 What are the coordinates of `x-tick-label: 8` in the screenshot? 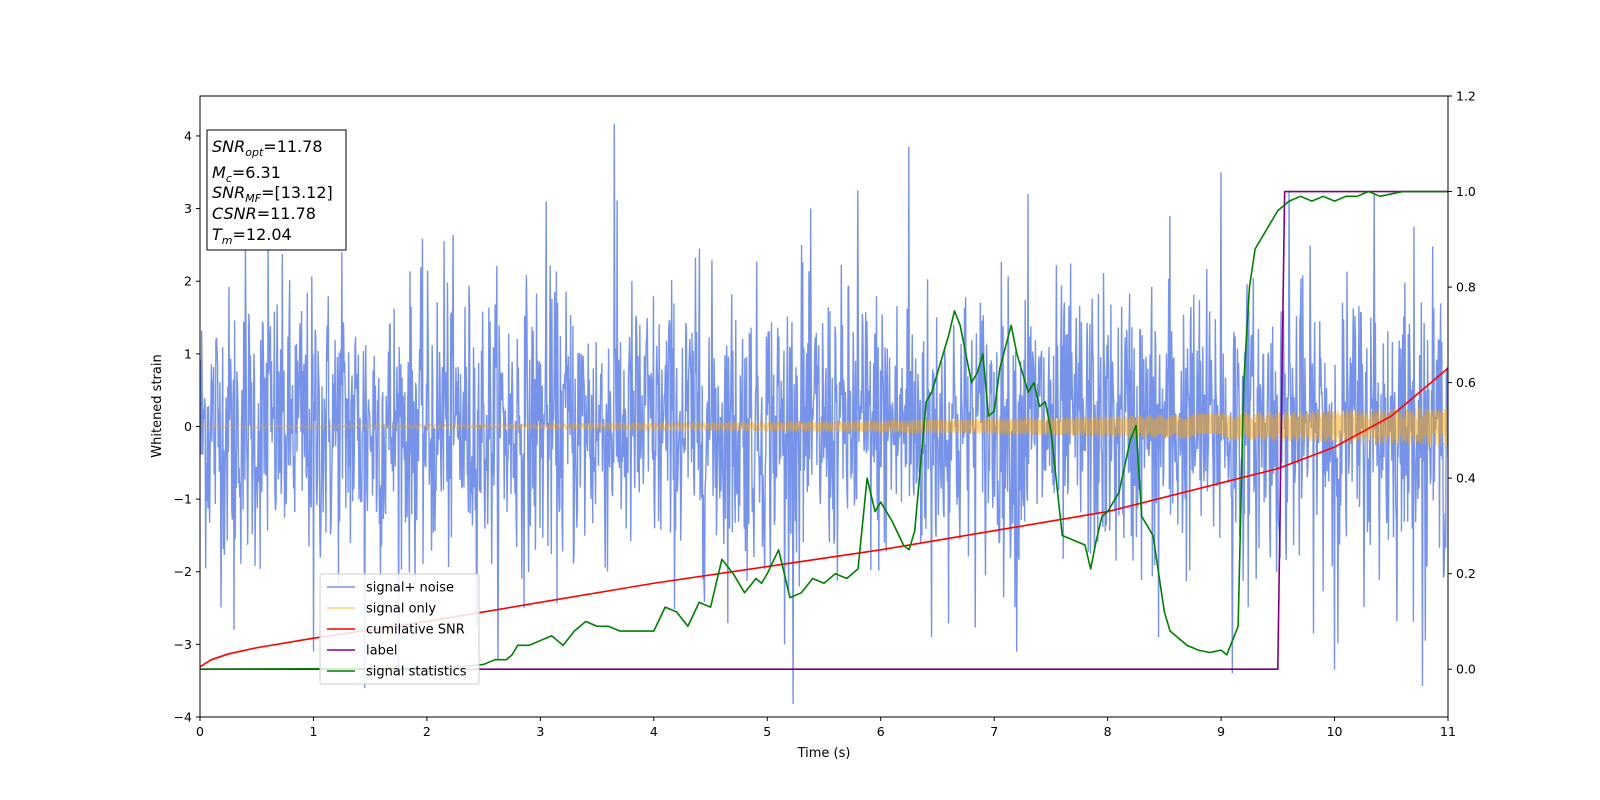 It's located at (1108, 731).